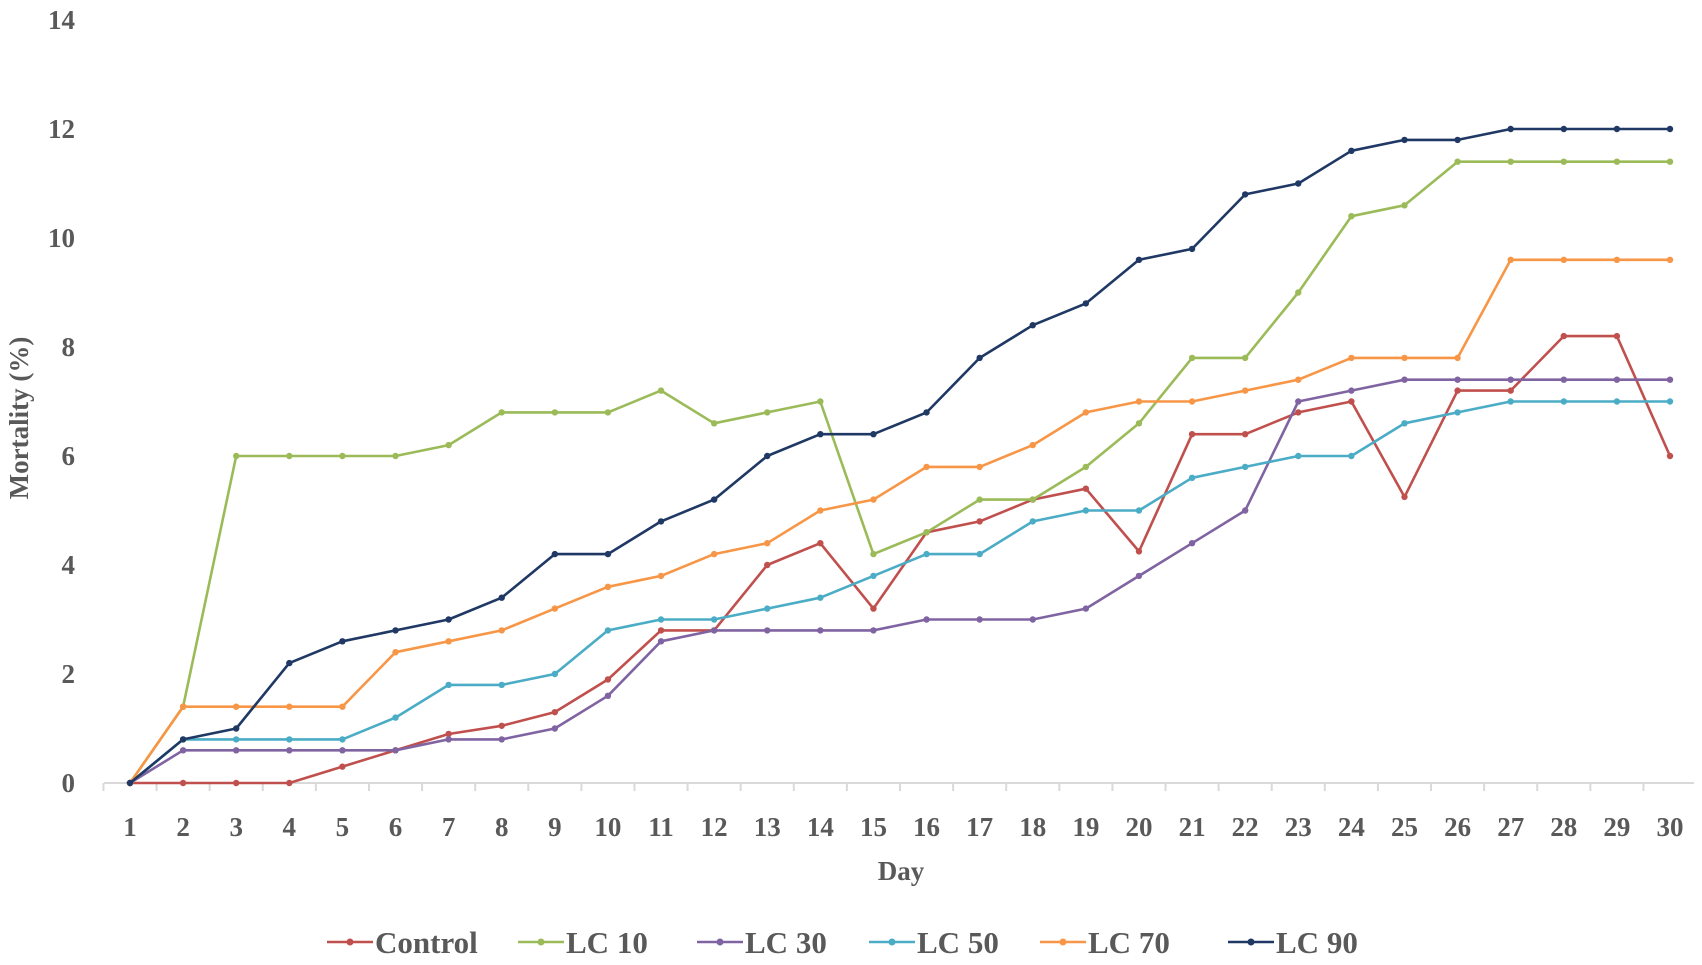  What do you see at coordinates (69, 565) in the screenshot?
I see `y-tick-label: 4` at bounding box center [69, 565].